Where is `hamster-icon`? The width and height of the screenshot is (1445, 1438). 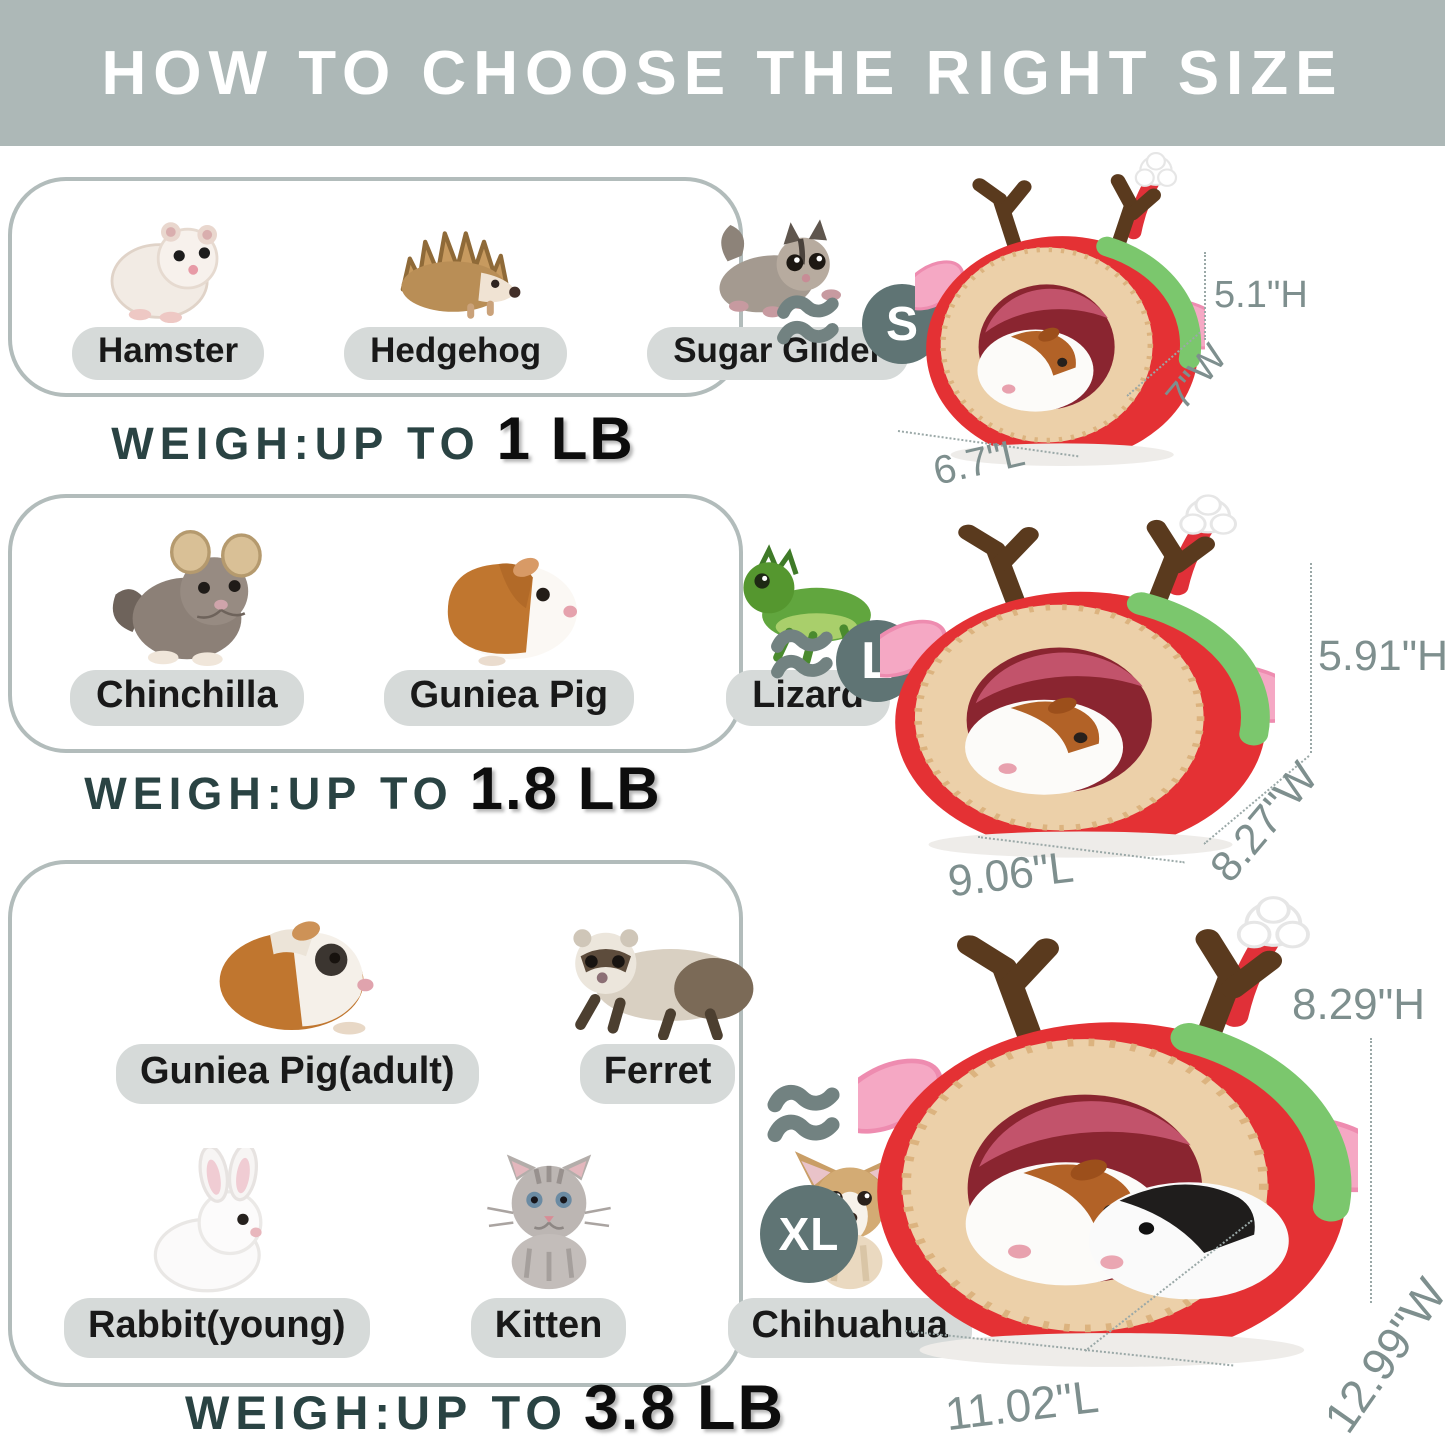 hamster-icon is located at coordinates (168, 267).